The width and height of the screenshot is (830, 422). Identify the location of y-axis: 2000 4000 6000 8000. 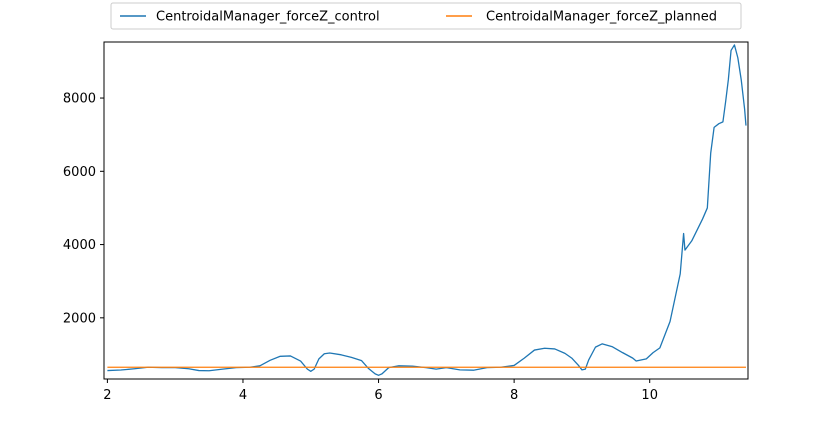
(83, 209).